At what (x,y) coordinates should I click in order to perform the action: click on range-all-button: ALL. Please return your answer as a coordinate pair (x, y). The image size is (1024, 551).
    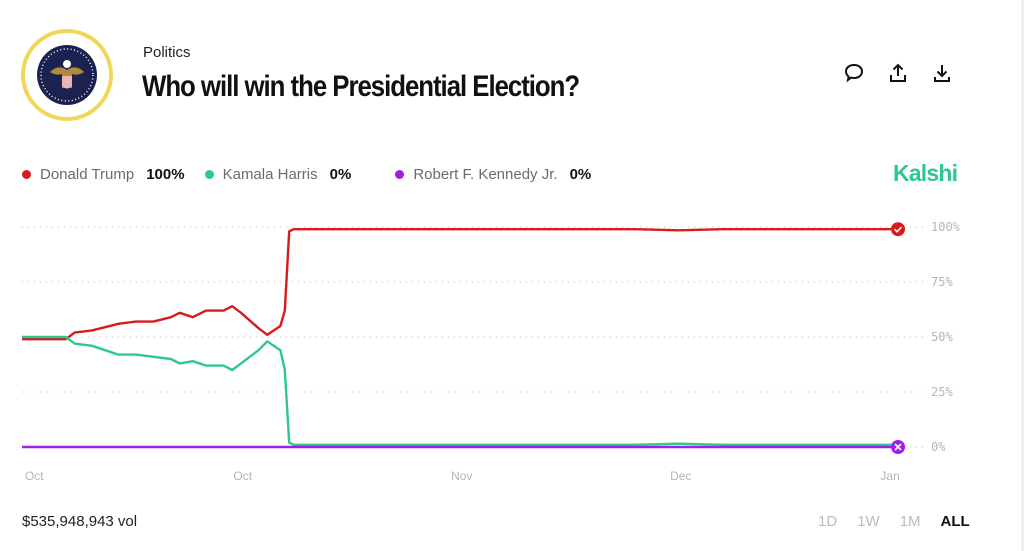
    Looking at the image, I should click on (955, 521).